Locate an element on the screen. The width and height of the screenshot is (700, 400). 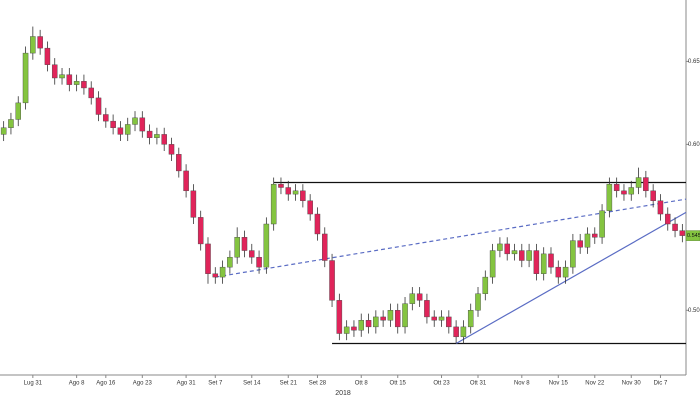
last-price-label: 0.545 is located at coordinates (693, 236).